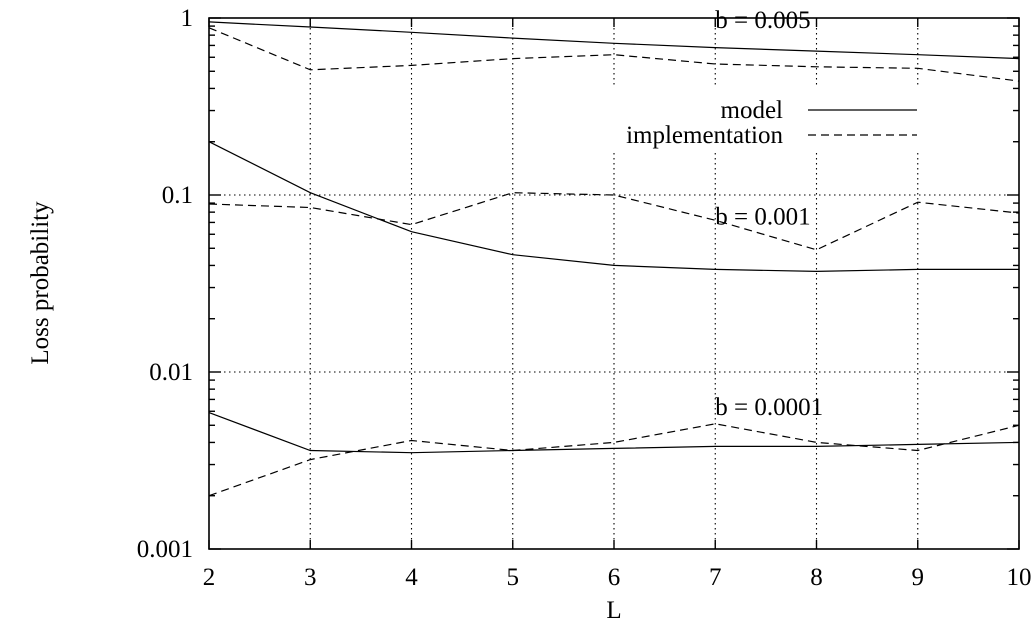  What do you see at coordinates (513, 577) in the screenshot?
I see `x-tick-label: 5` at bounding box center [513, 577].